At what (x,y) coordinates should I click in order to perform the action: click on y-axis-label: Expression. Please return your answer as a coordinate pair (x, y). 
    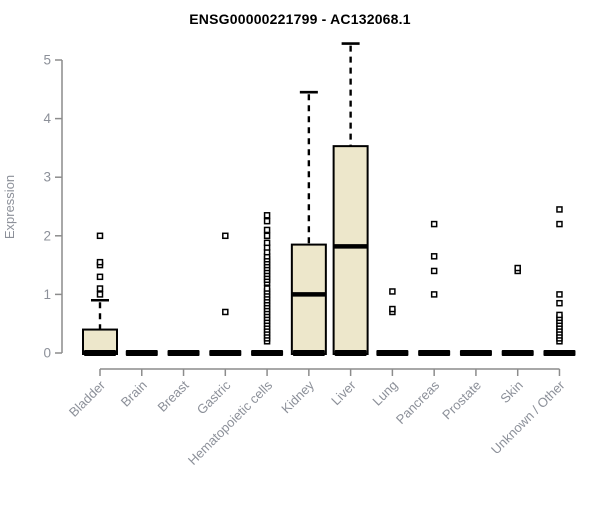
    Looking at the image, I should click on (9, 207).